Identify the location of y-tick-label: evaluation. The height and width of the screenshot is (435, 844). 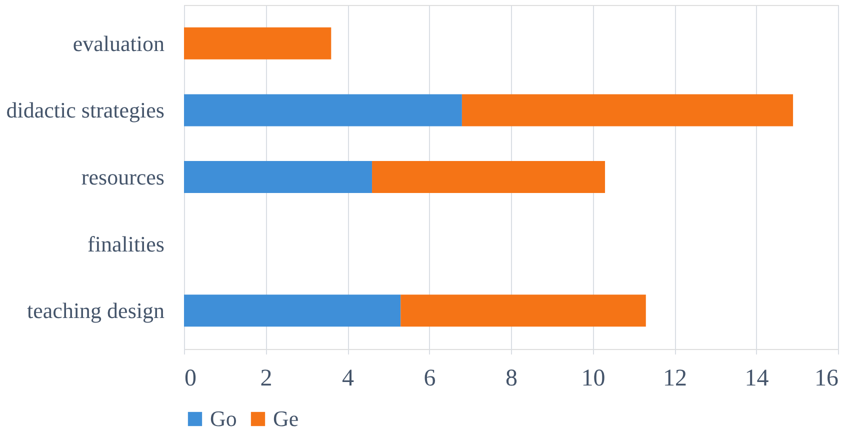
(118, 43).